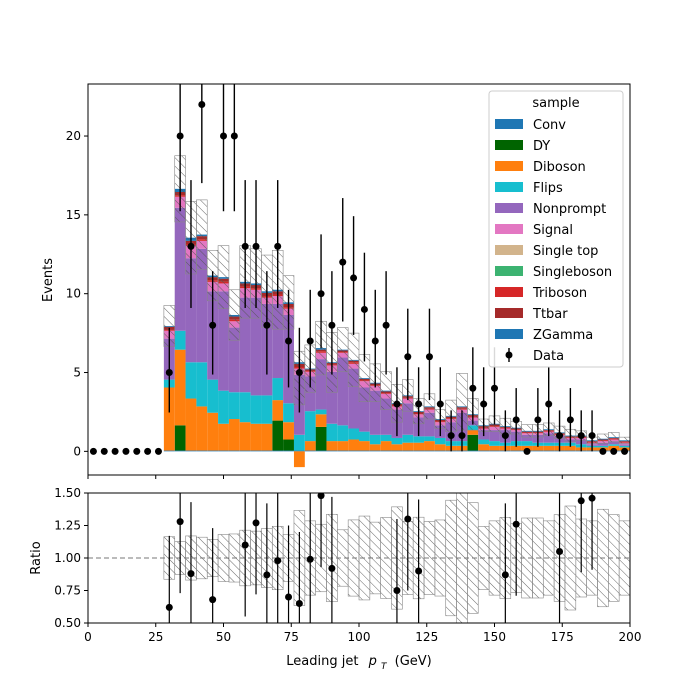 The width and height of the screenshot is (700, 700). What do you see at coordinates (544, 335) in the screenshot?
I see `legend-item: ZGamma` at bounding box center [544, 335].